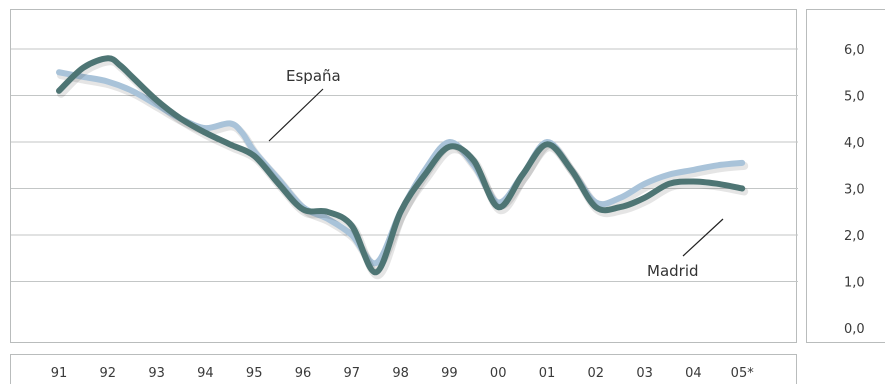 The width and height of the screenshot is (885, 385). What do you see at coordinates (498, 373) in the screenshot?
I see `x-tick-label: 00` at bounding box center [498, 373].